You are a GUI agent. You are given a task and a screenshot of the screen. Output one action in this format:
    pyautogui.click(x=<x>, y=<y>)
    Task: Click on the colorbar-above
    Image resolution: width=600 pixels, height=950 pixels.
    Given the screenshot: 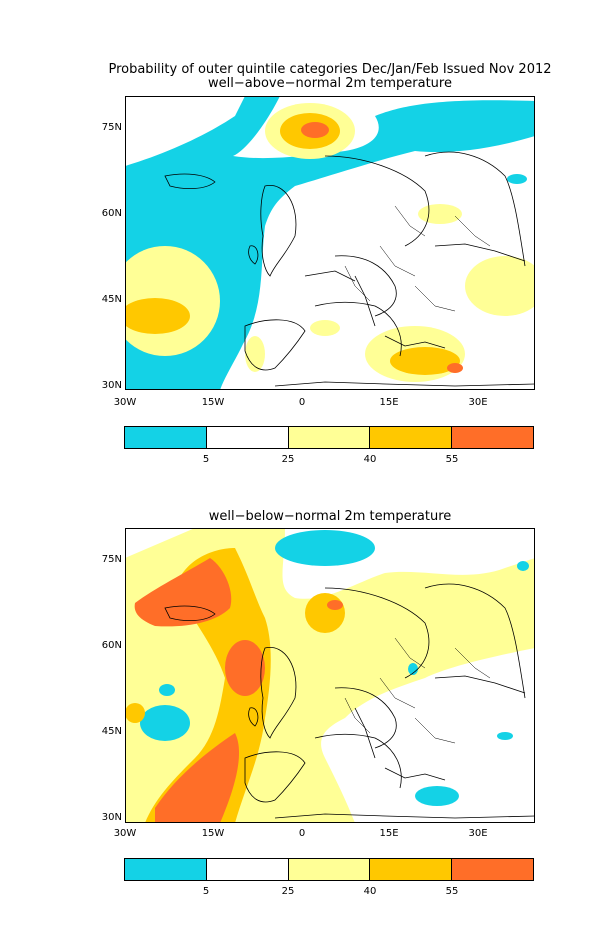 What is the action you would take?
    pyautogui.click(x=329, y=437)
    